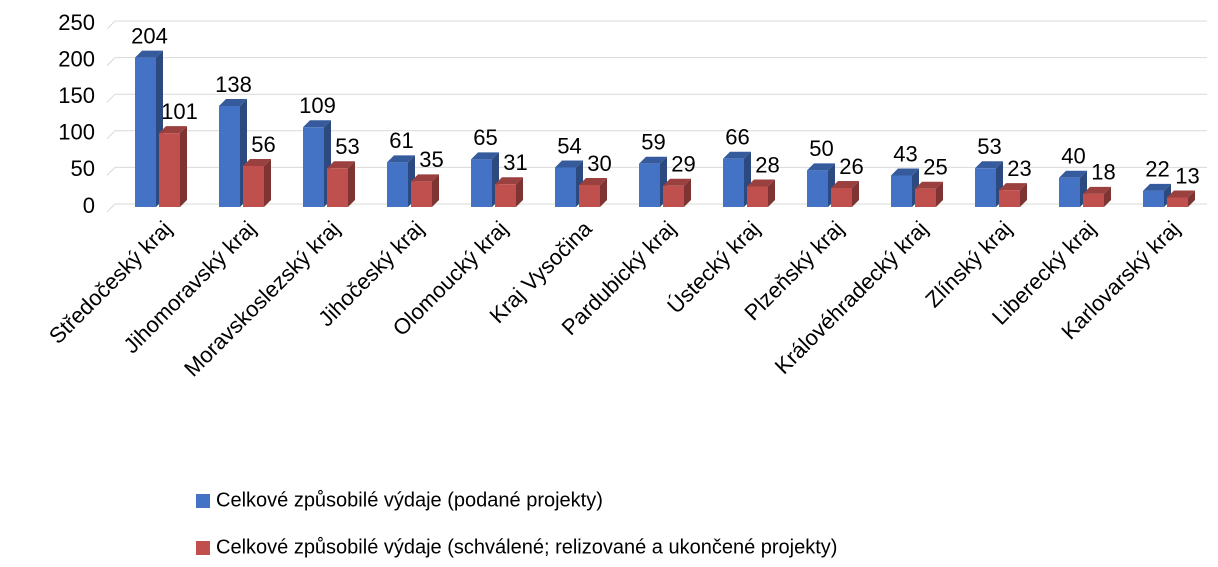  I want to click on value-label: 65, so click(485, 137).